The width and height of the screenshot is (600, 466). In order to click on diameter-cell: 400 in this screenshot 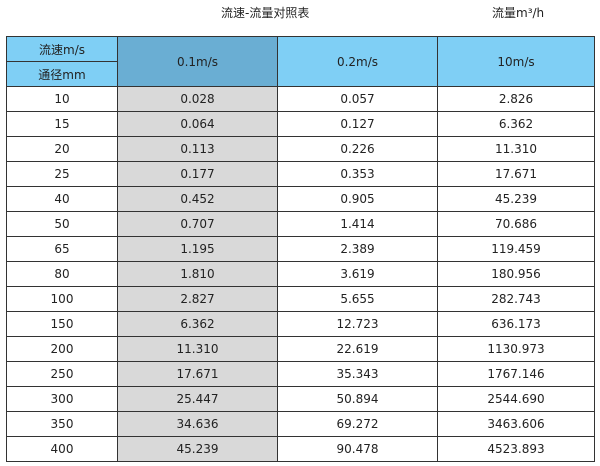, I will do `click(62, 449)`.